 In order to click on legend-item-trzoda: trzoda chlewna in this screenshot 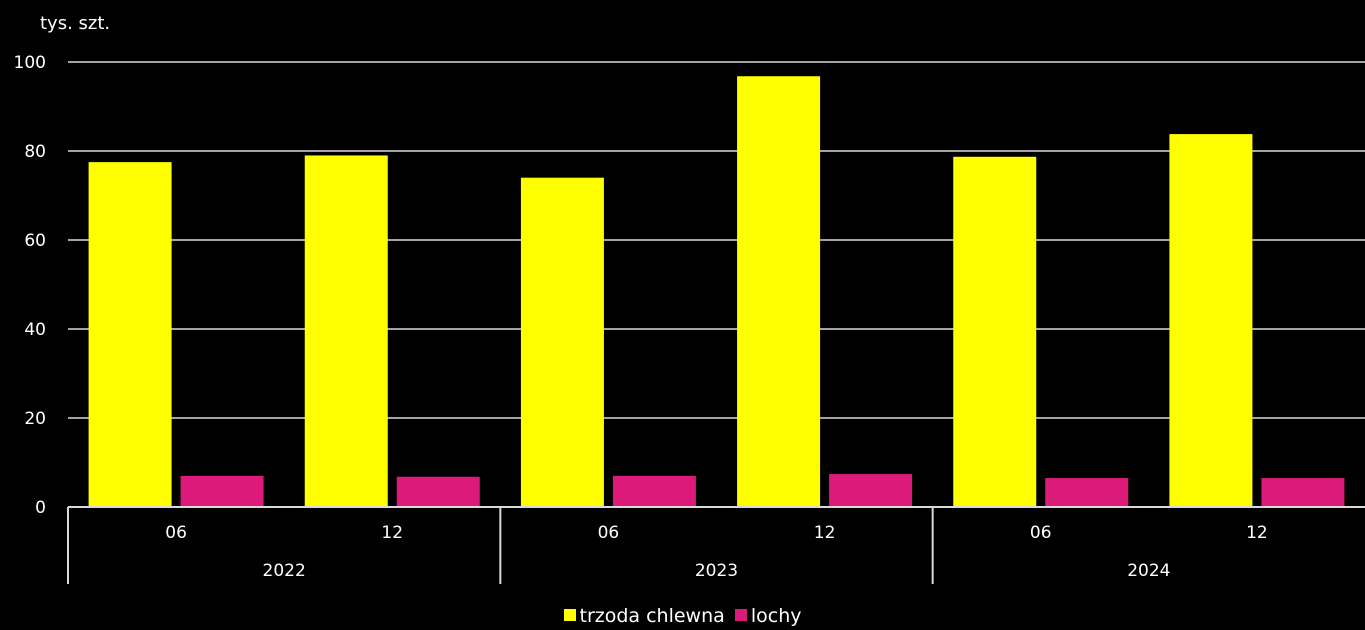, I will do `click(644, 616)`.